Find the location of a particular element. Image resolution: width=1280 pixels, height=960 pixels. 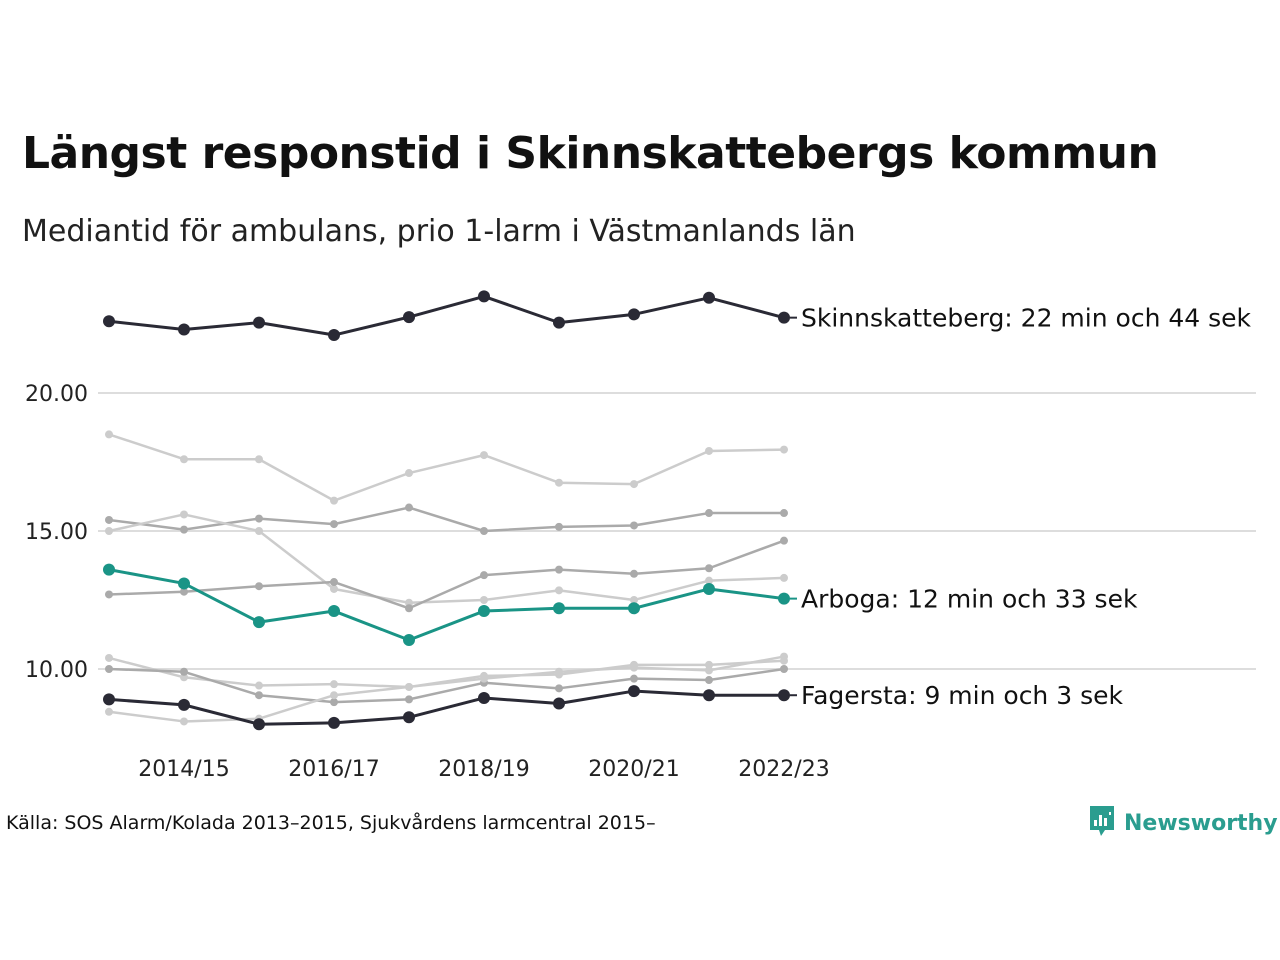

newsworthy-brand: Newsworthy is located at coordinates (1183, 823).